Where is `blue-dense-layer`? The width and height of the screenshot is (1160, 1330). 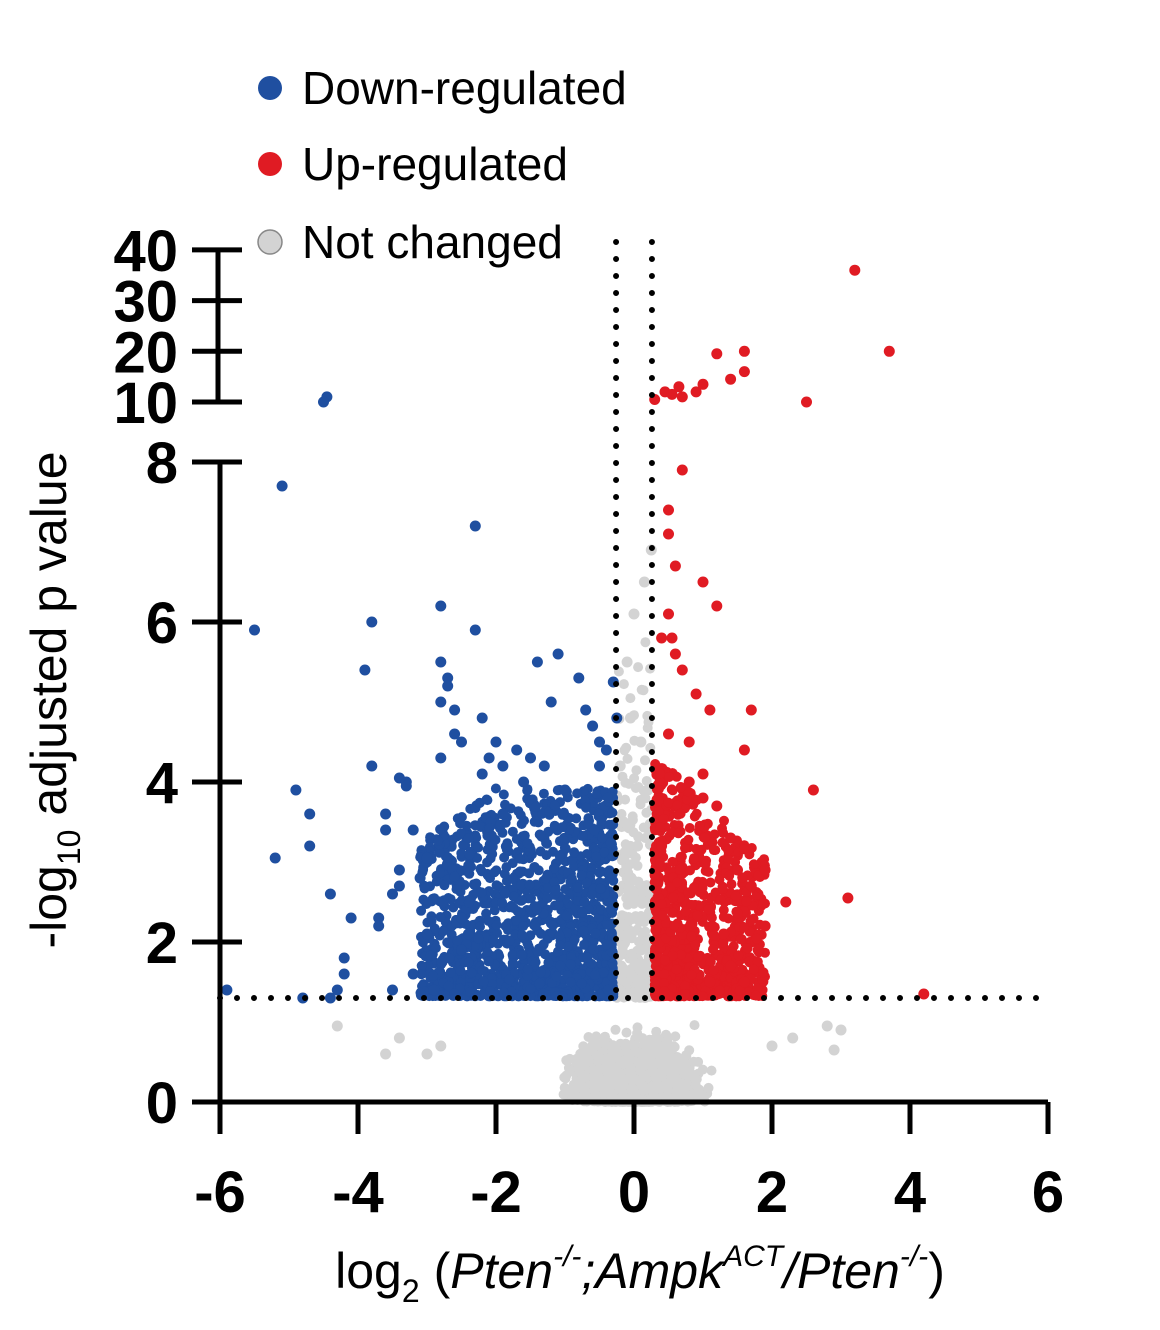
blue-dense-layer is located at coordinates (517, 892).